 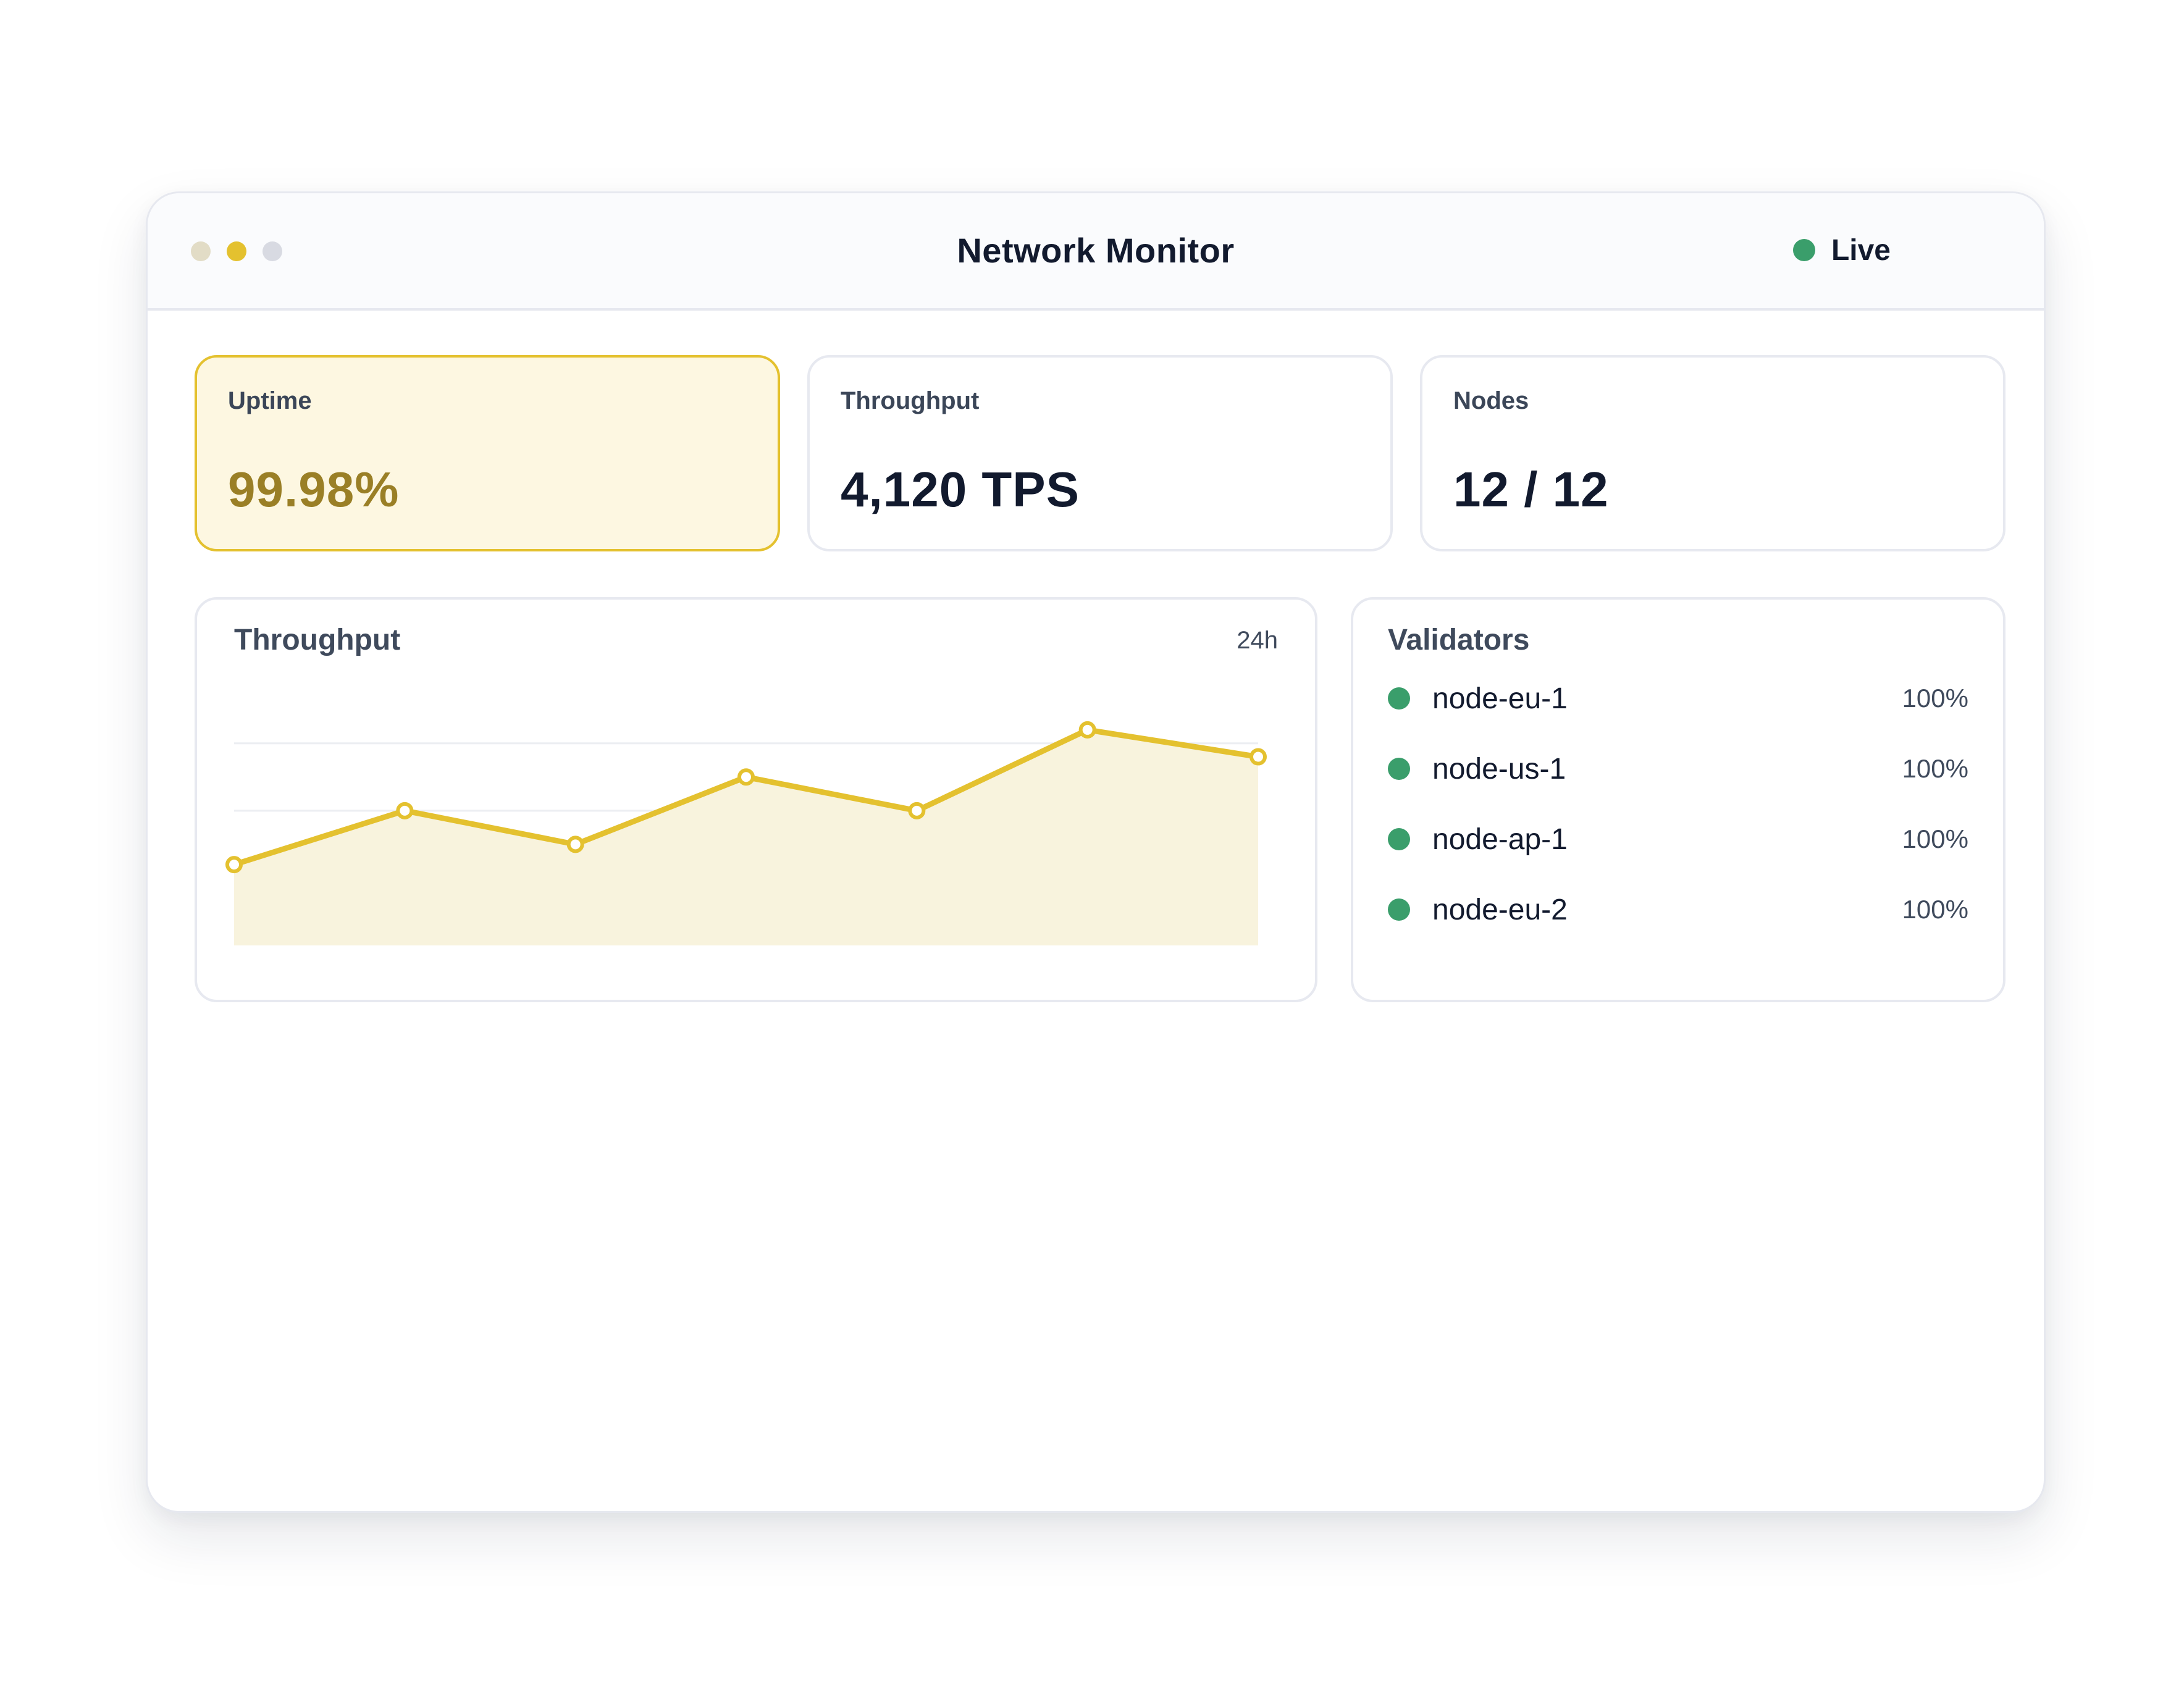 I want to click on minimize-window-button, so click(x=237, y=251).